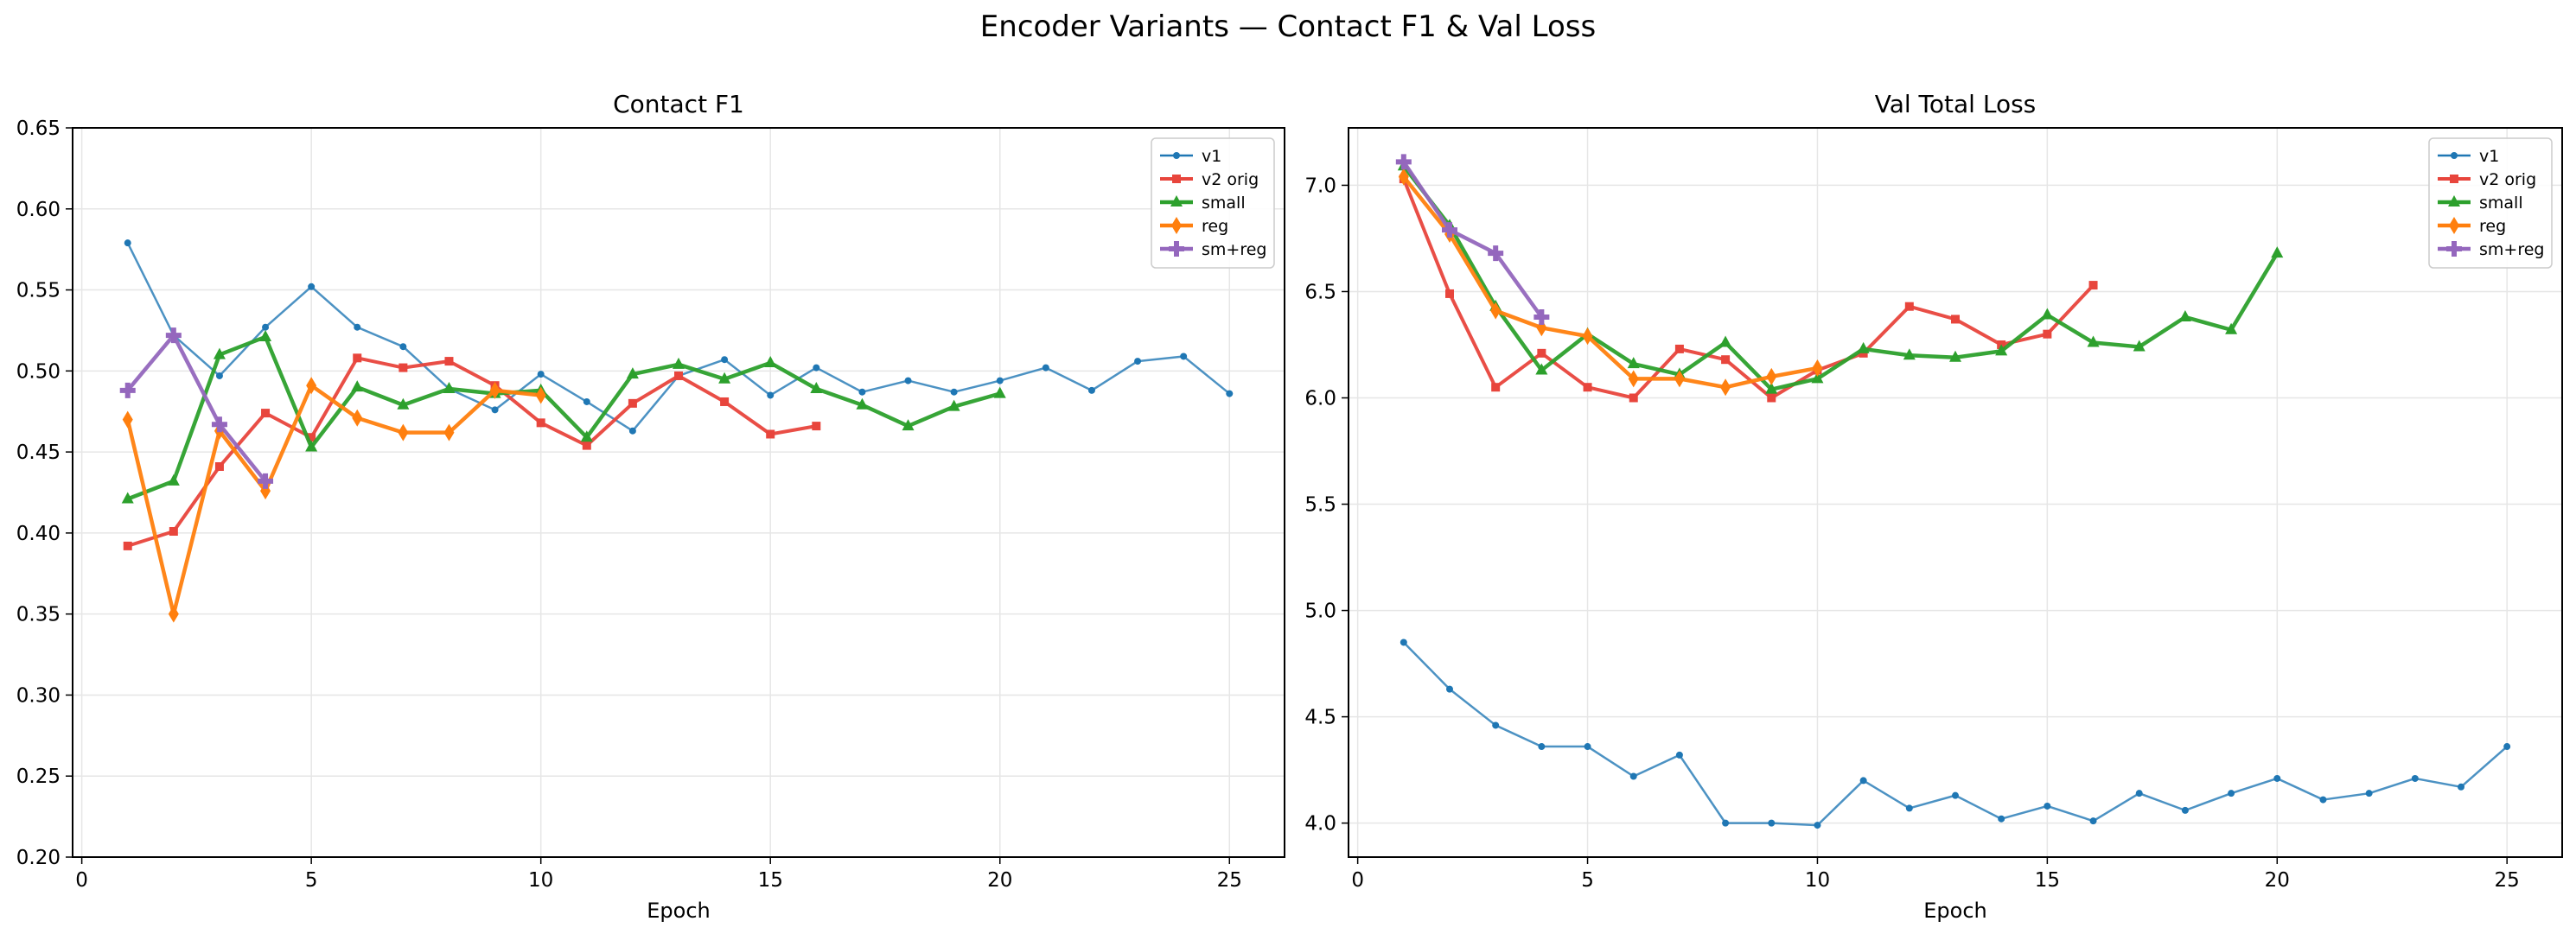 The height and width of the screenshot is (934, 2576). What do you see at coordinates (770, 880) in the screenshot?
I see `x-tick-label: 15` at bounding box center [770, 880].